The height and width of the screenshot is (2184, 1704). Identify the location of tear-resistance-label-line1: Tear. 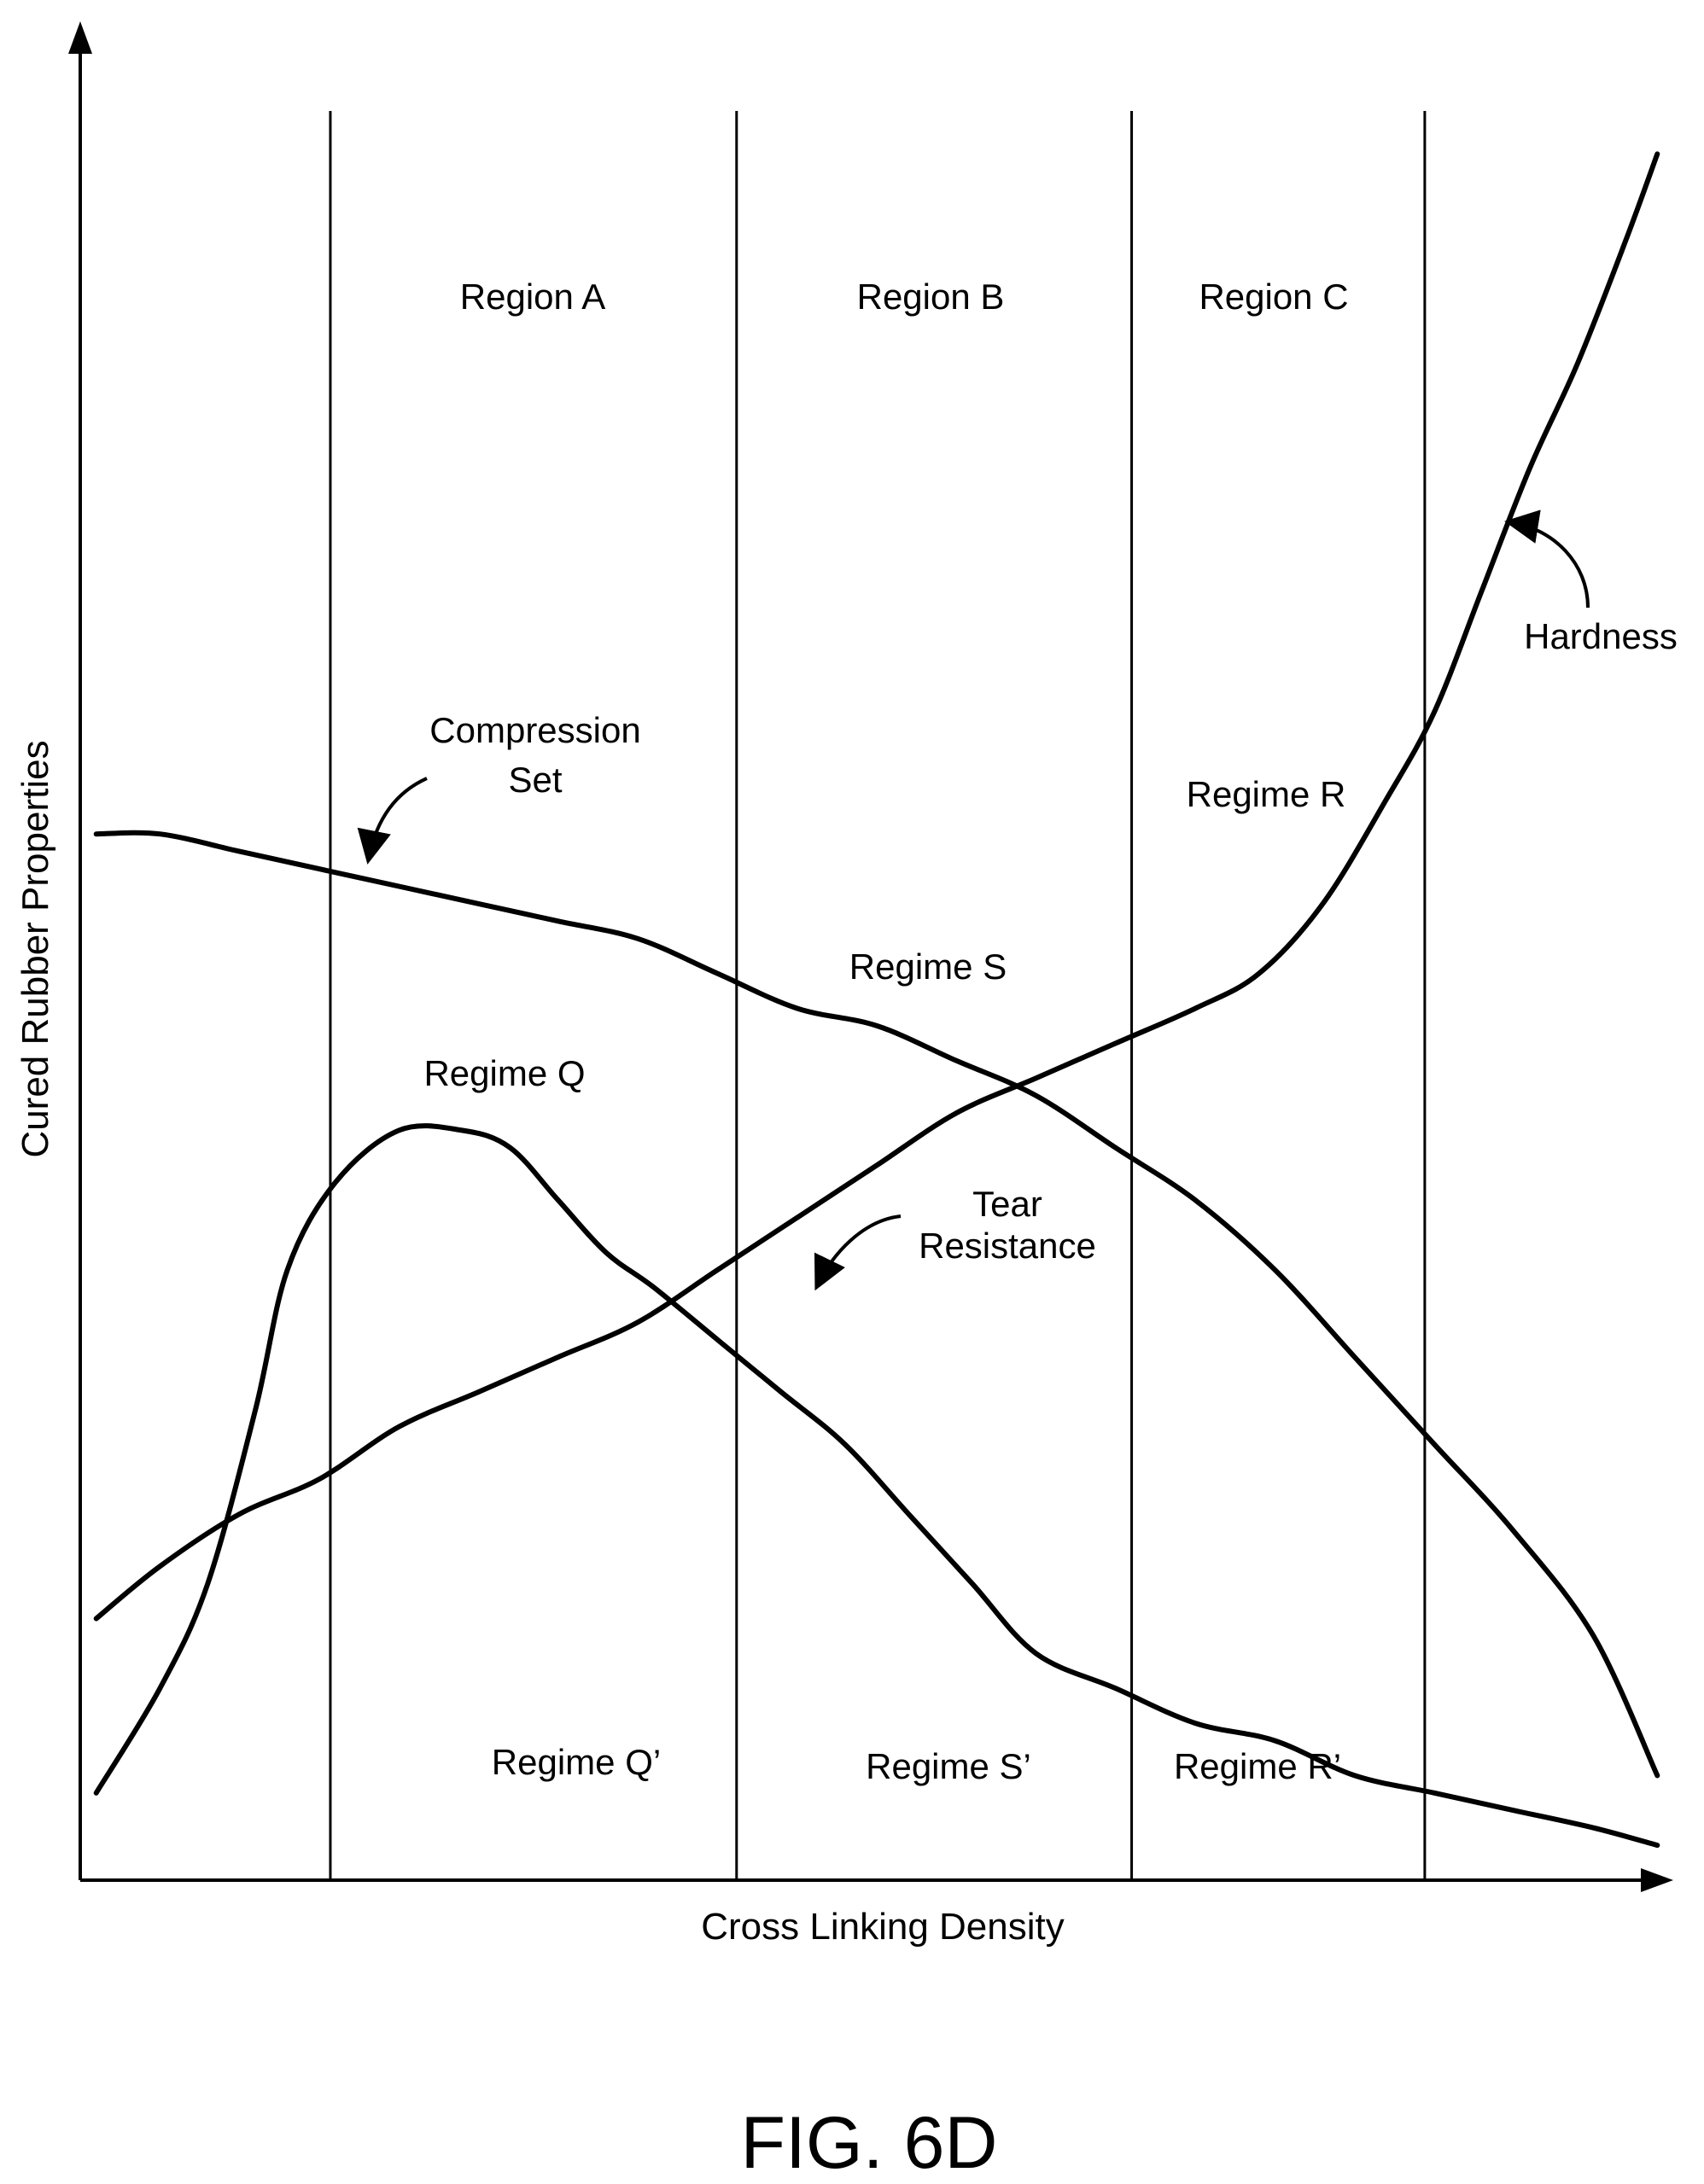
(1007, 1204).